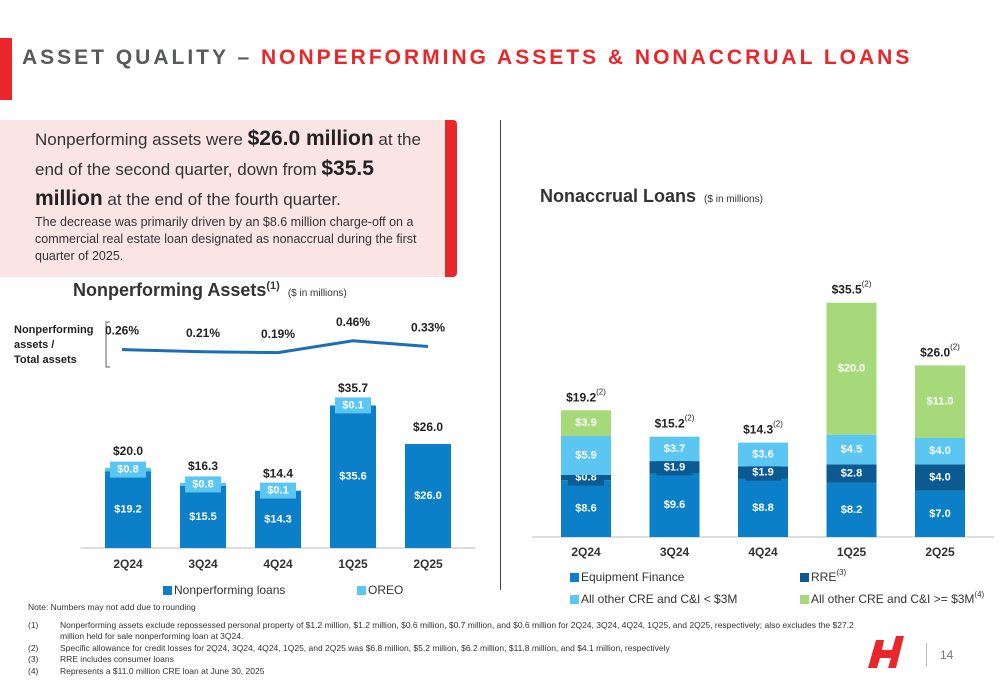 This screenshot has height=685, width=1000. I want to click on ratio-line, so click(275, 347).